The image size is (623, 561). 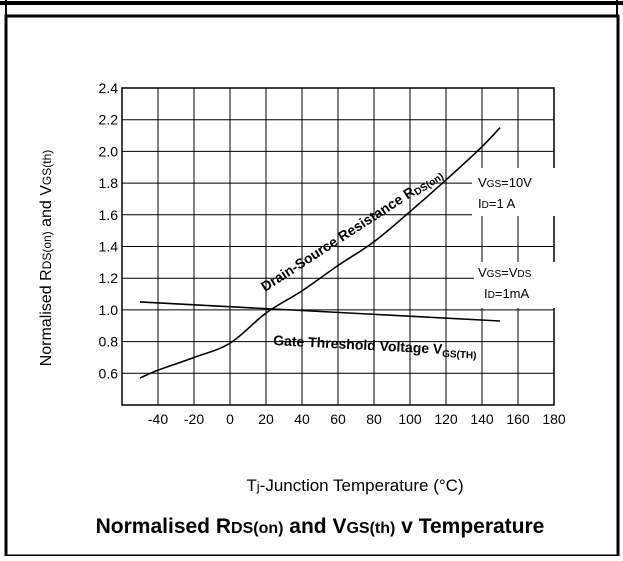 What do you see at coordinates (482, 419) in the screenshot?
I see `x-tick-label: 140` at bounding box center [482, 419].